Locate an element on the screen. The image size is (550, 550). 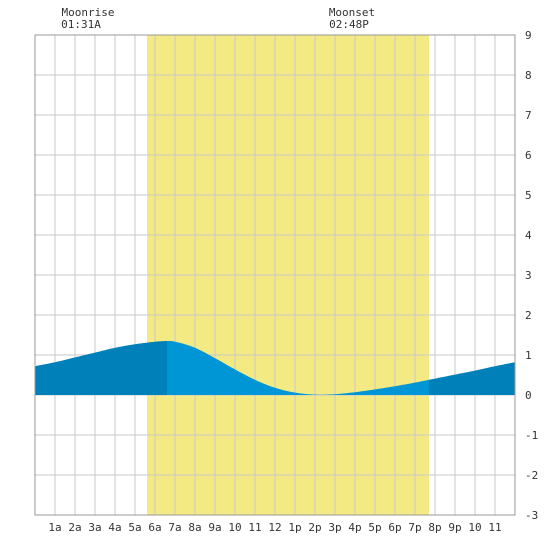
moonset-time: 02:48P is located at coordinates (349, 24).